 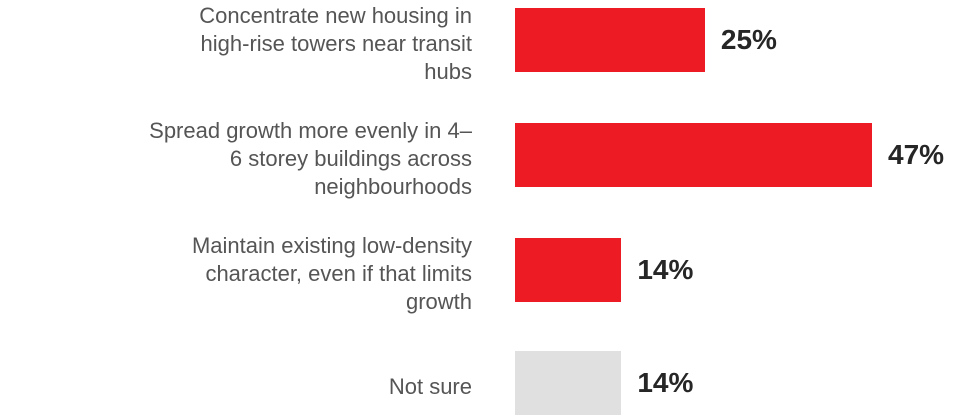 I want to click on category-label-line: high-rise towers near transit, so click(x=336, y=43).